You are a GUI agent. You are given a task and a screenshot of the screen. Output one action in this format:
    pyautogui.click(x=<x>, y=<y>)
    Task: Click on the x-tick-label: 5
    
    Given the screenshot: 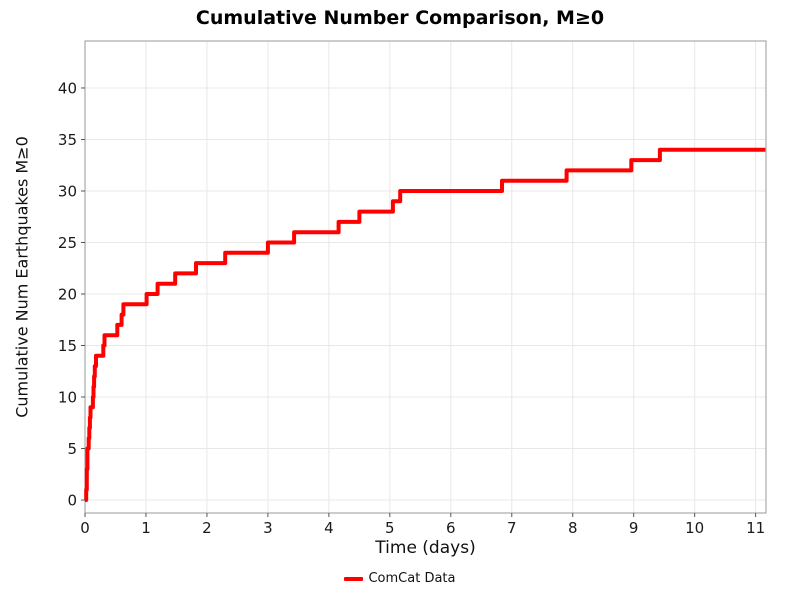 What is the action you would take?
    pyautogui.click(x=390, y=528)
    